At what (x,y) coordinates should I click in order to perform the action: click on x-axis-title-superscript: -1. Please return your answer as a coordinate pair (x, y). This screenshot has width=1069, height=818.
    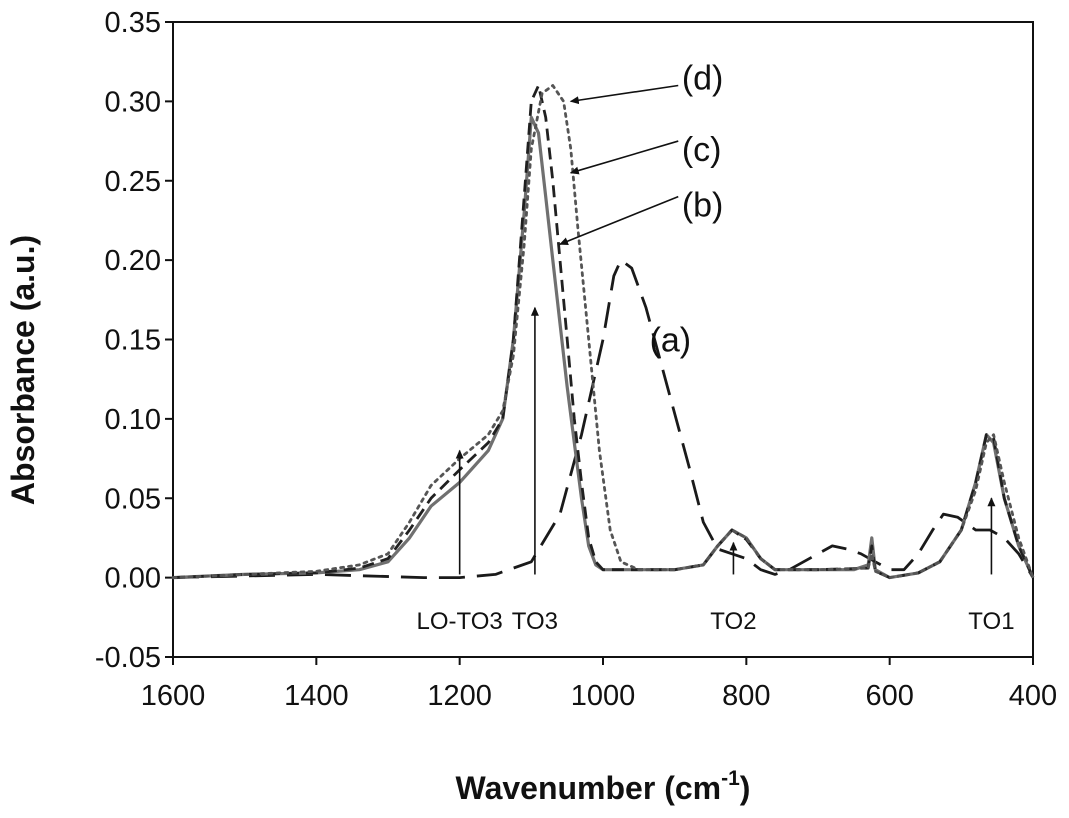
    Looking at the image, I should click on (730, 778).